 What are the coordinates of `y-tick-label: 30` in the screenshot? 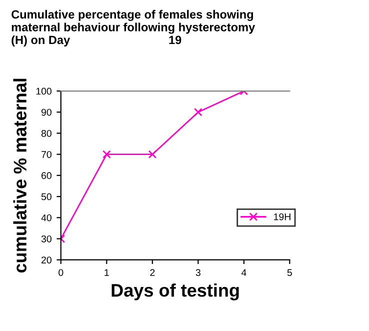 It's located at (46, 238).